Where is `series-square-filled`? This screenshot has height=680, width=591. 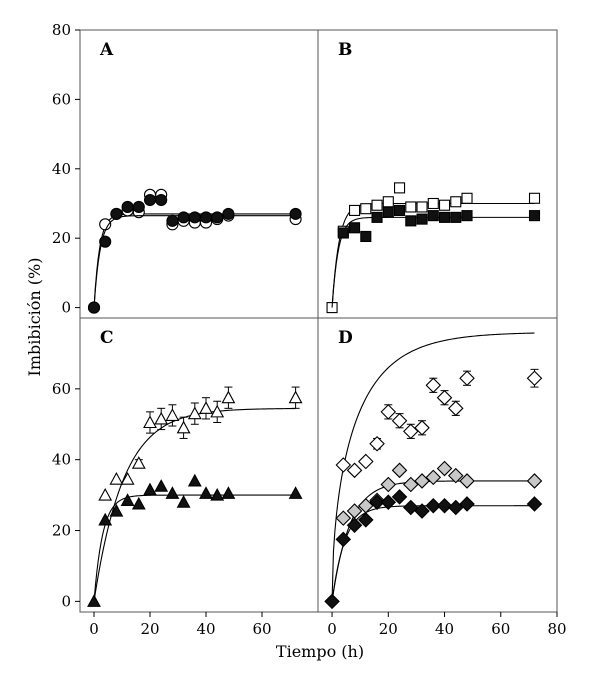
series-square-filled is located at coordinates (436, 256).